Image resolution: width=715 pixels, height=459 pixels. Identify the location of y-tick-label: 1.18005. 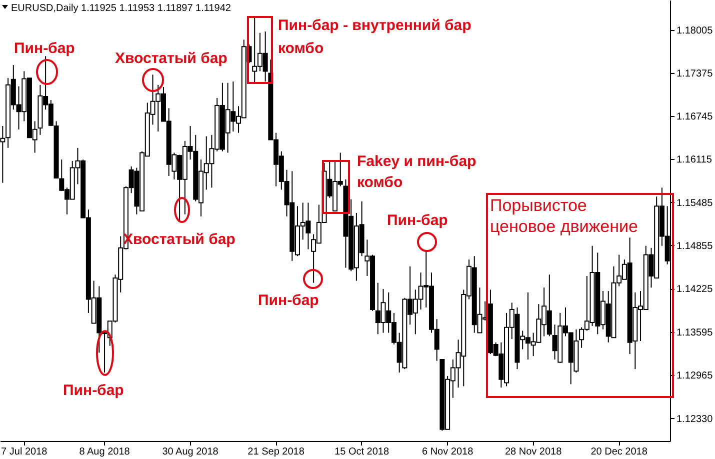
(695, 30).